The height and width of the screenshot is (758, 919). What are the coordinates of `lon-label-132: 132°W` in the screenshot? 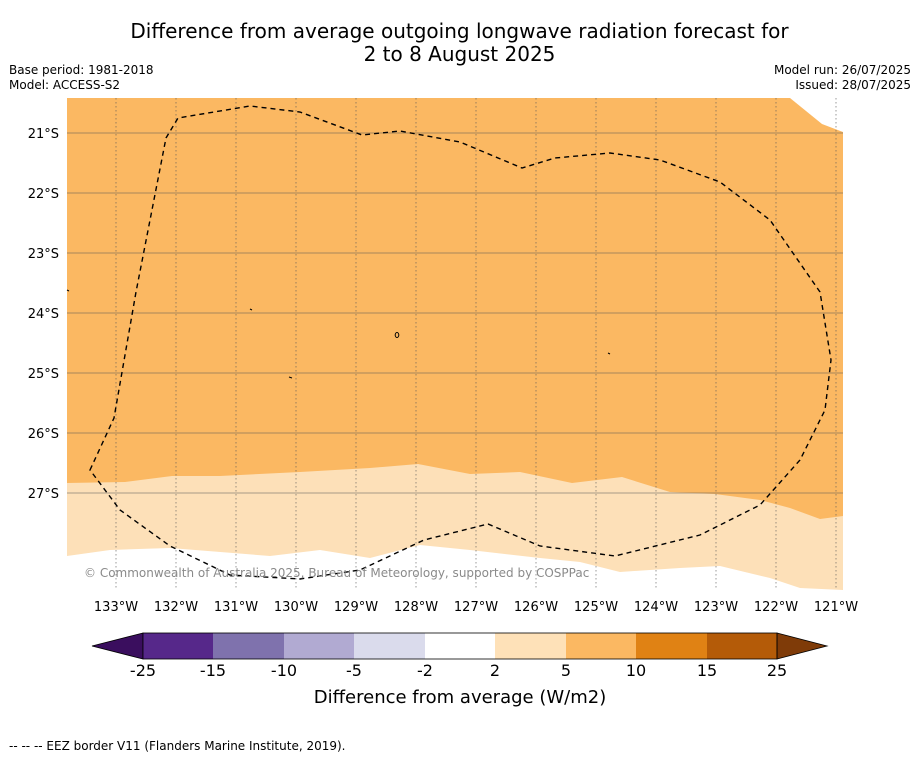 It's located at (176, 607).